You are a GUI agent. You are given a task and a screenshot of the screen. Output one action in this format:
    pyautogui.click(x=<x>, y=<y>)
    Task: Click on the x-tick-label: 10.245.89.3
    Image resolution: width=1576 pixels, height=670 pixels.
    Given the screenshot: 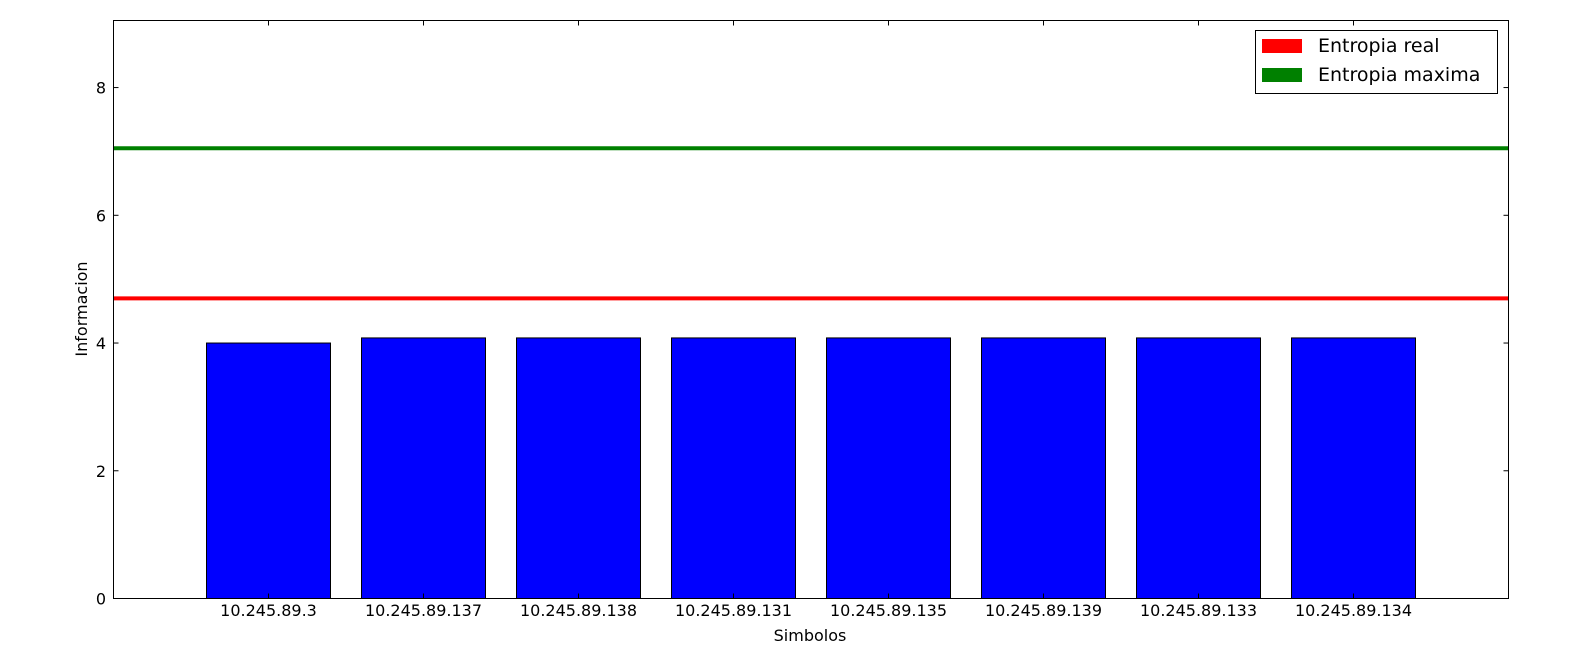 What is the action you would take?
    pyautogui.click(x=268, y=610)
    